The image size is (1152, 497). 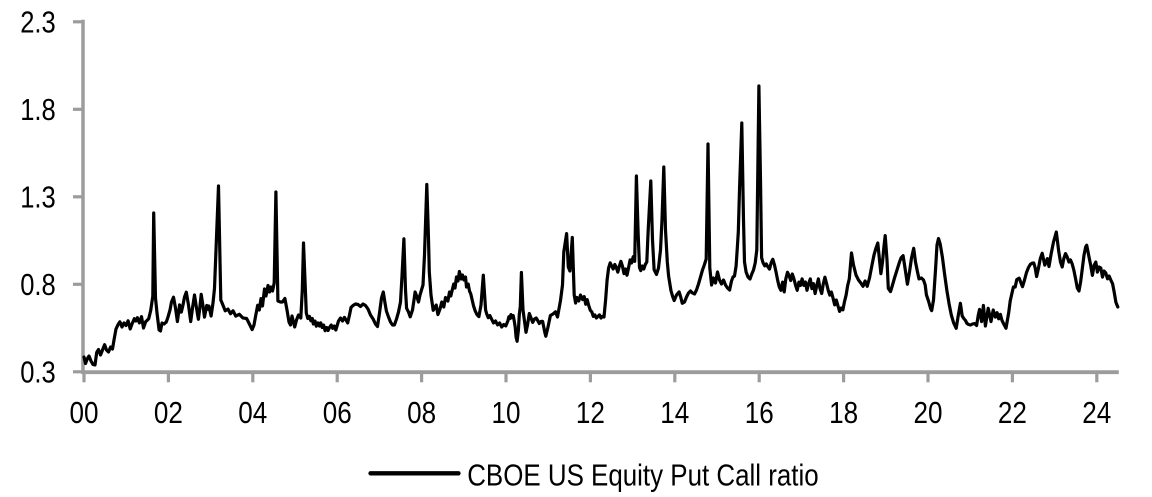 What do you see at coordinates (506, 412) in the screenshot?
I see `svg-text: 10` at bounding box center [506, 412].